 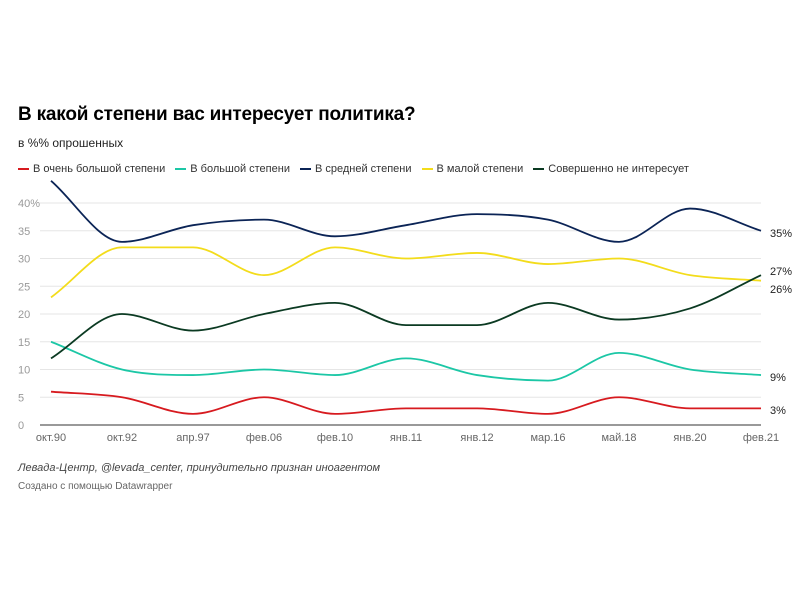 I want to click on y-tick-label: 35, so click(x=24, y=232).